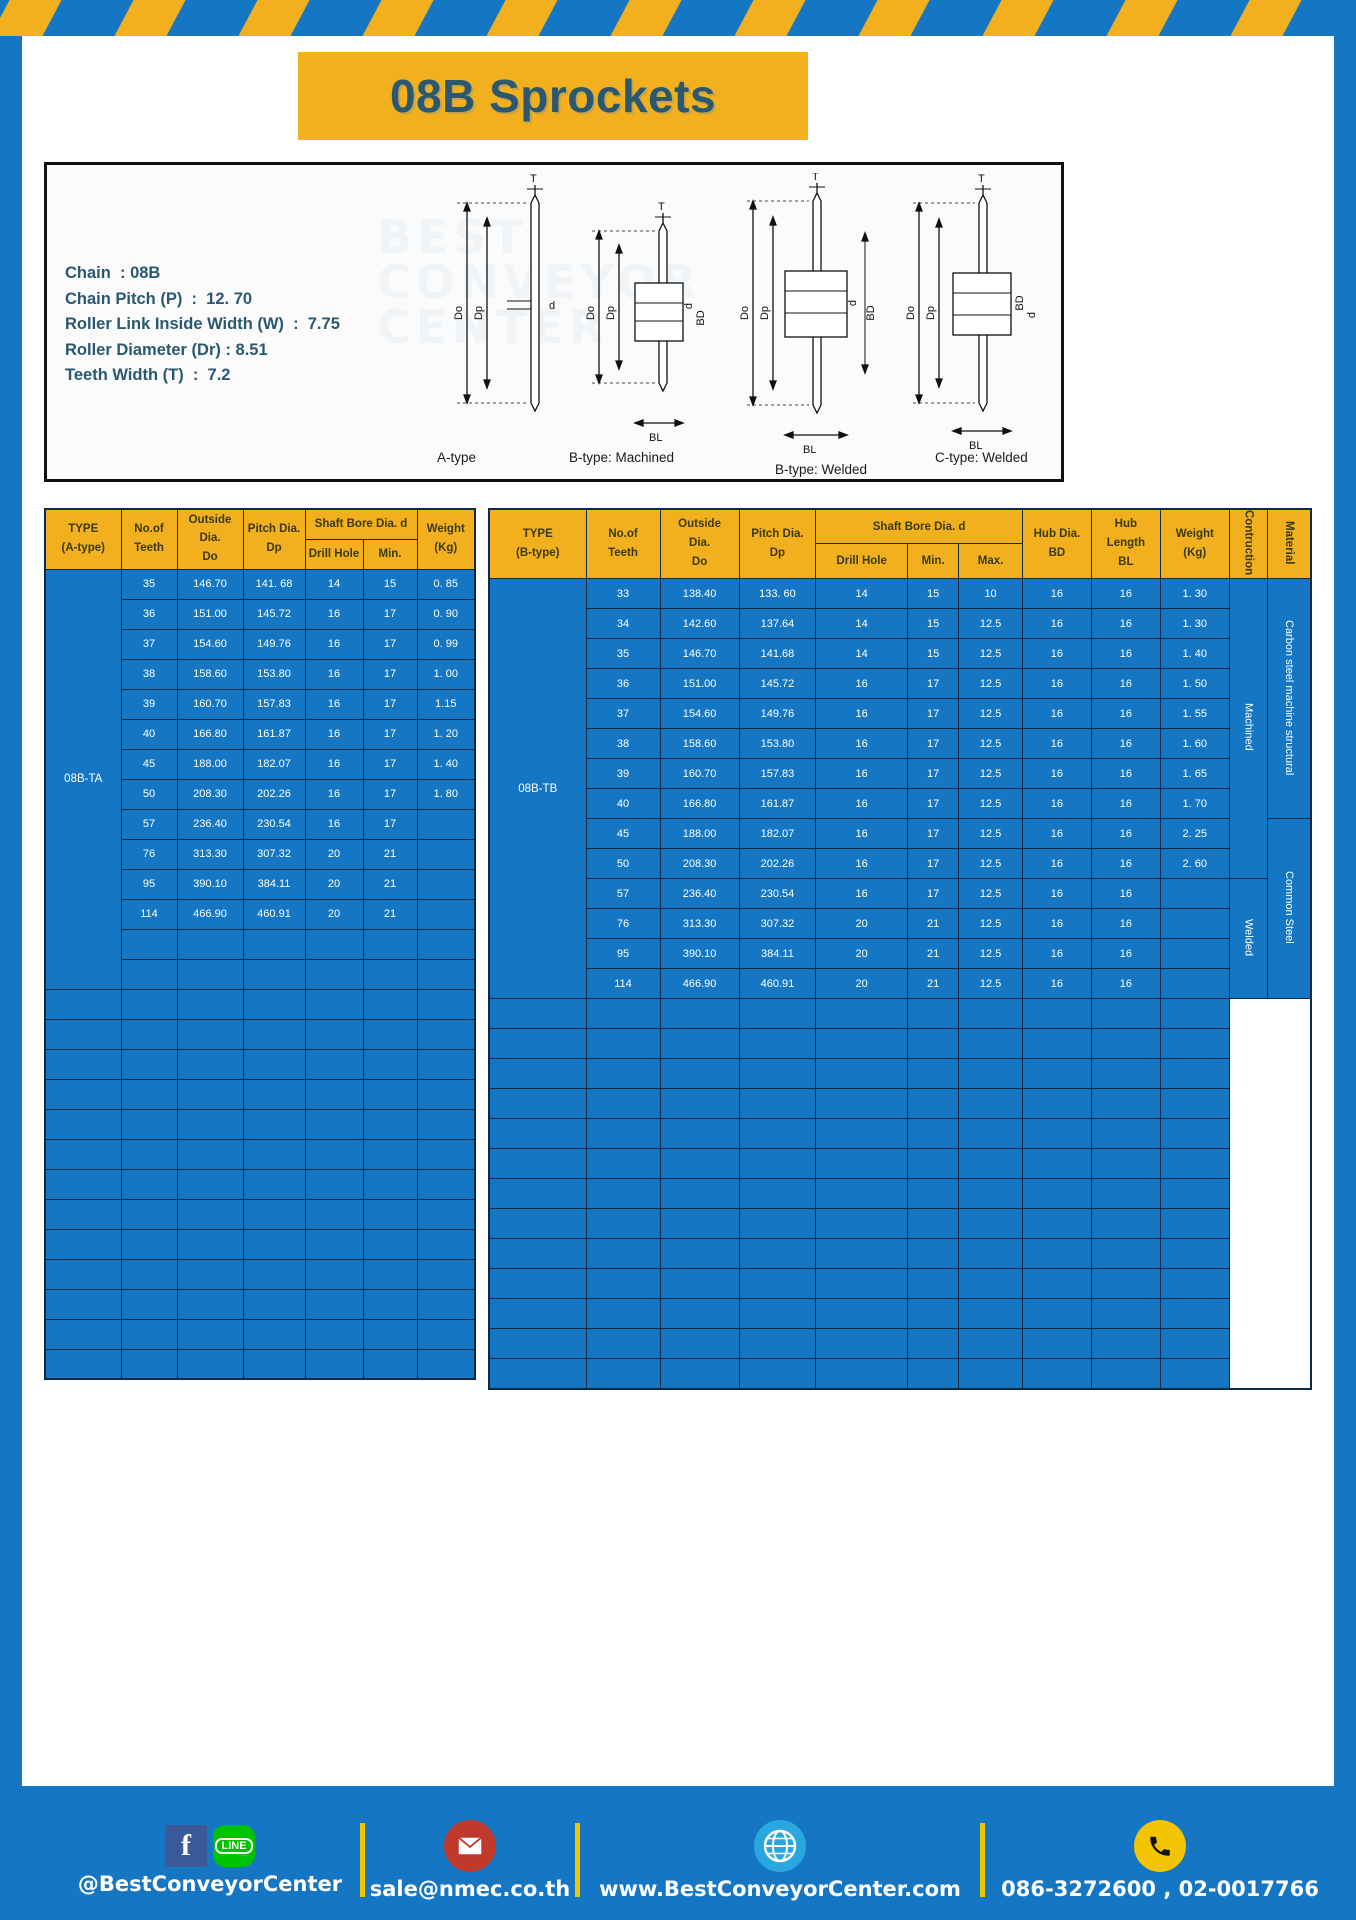 This screenshot has width=1356, height=1920. Describe the element at coordinates (274, 644) in the screenshot. I see `cell-dp: 149.76` at that location.